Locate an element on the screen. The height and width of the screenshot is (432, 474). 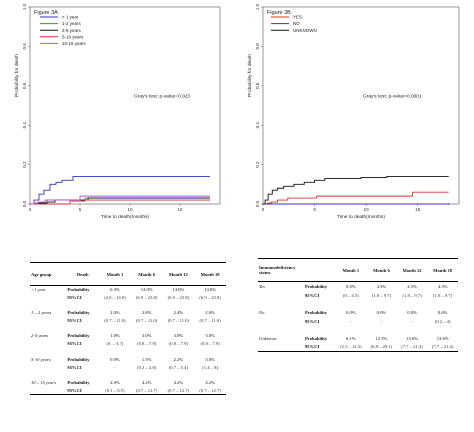
ci-value: (0.7 – 11.0) is located at coordinates (210, 321).